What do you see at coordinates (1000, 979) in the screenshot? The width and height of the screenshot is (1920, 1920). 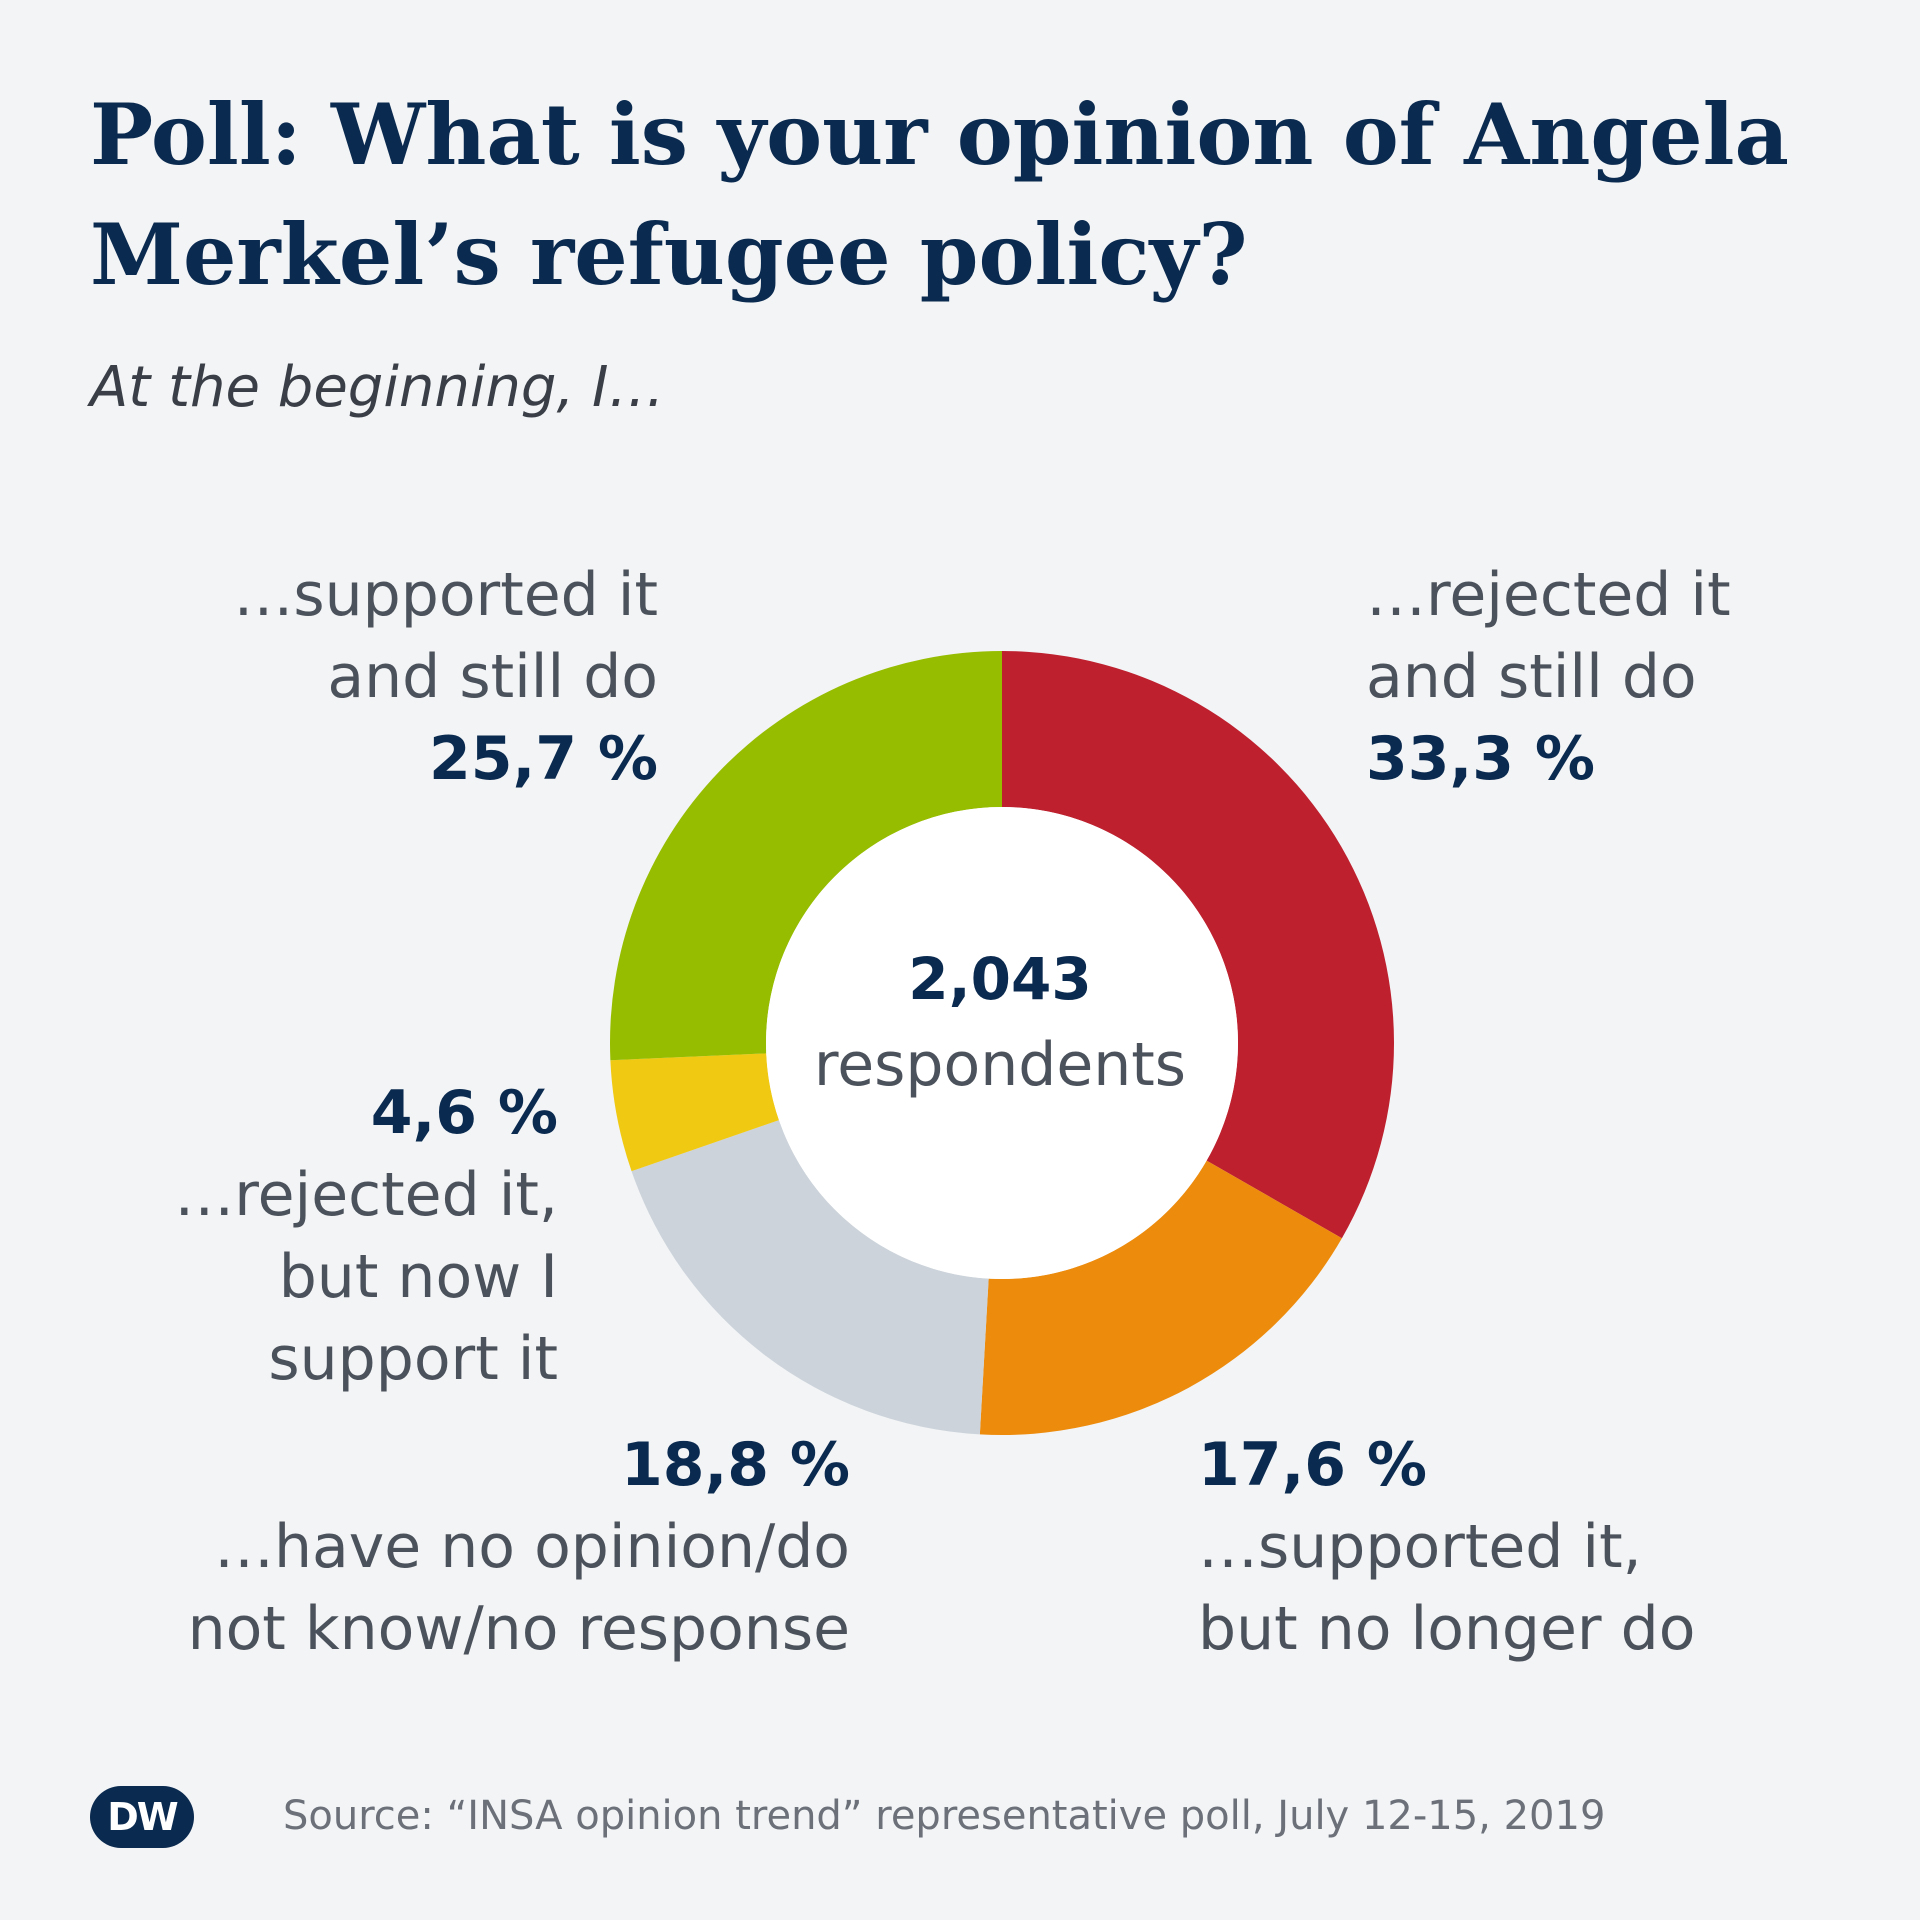 I see `respondent-count: 2,043` at bounding box center [1000, 979].